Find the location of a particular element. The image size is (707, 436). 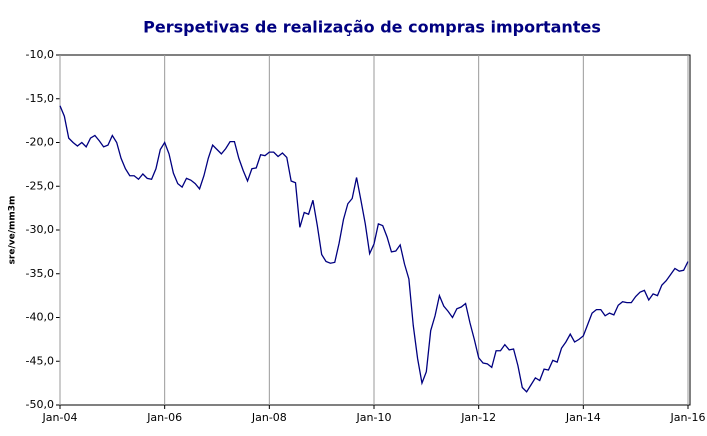

x-tick-label: Jan-14 is located at coordinates (583, 417).